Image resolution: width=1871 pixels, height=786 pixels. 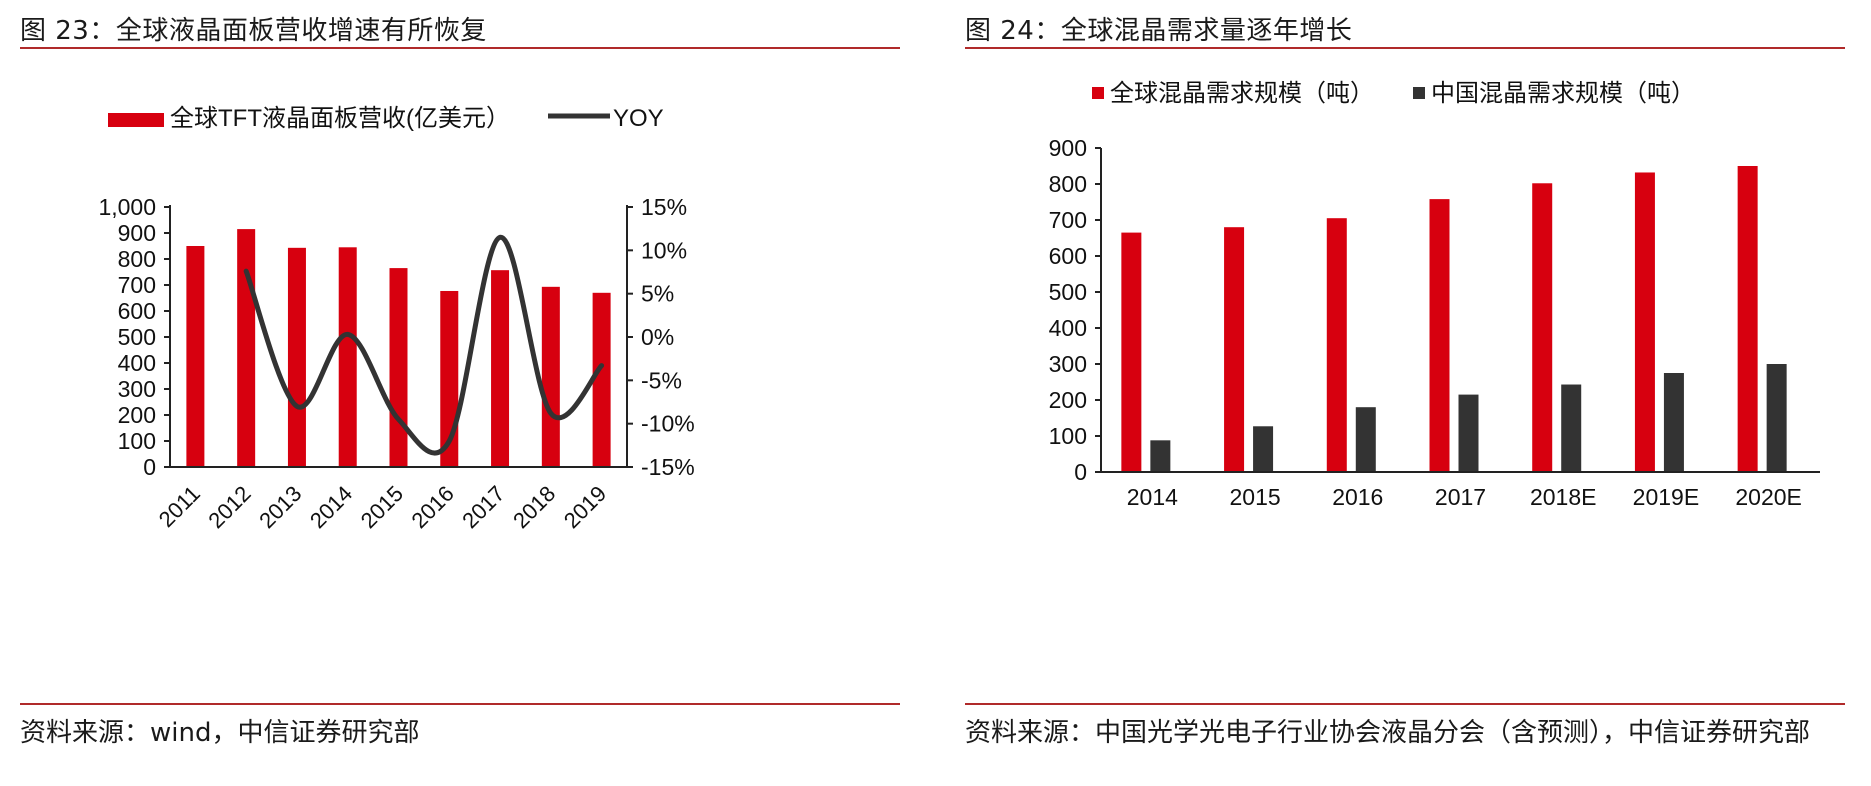 I want to click on bar-revenue-2014, so click(x=347, y=357).